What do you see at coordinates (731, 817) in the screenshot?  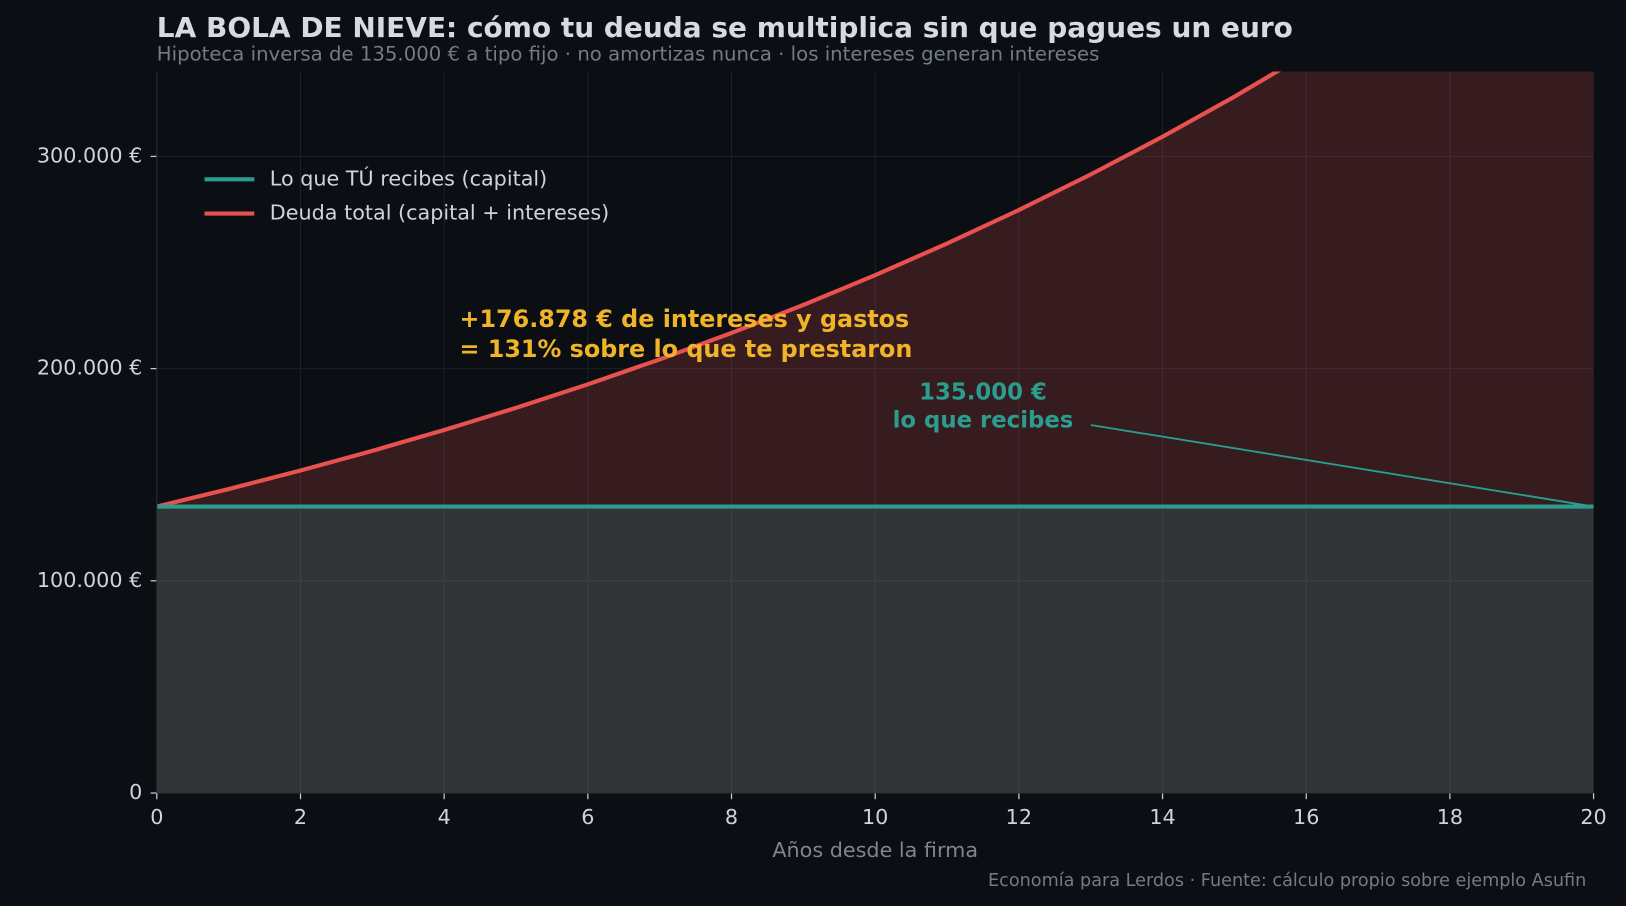 I see `x-tick-label: 8` at bounding box center [731, 817].